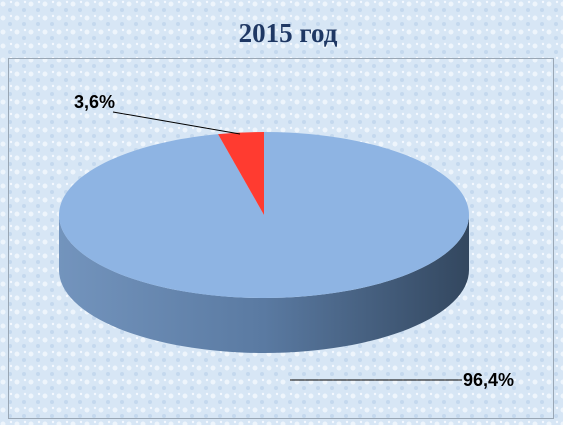 The width and height of the screenshot is (563, 425). What do you see at coordinates (176, 123) in the screenshot?
I see `leader-line` at bounding box center [176, 123].